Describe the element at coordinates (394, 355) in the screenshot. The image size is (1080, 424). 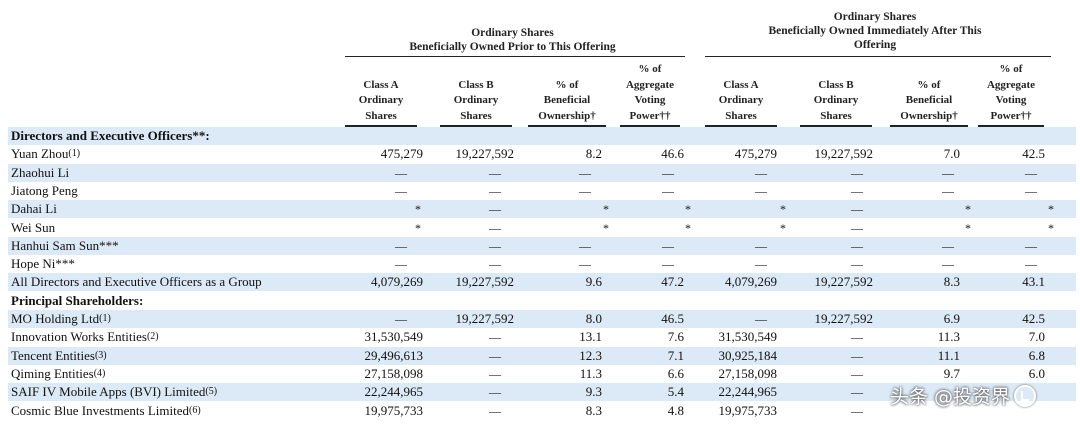
I see `table-cell: 29,496,613` at that location.